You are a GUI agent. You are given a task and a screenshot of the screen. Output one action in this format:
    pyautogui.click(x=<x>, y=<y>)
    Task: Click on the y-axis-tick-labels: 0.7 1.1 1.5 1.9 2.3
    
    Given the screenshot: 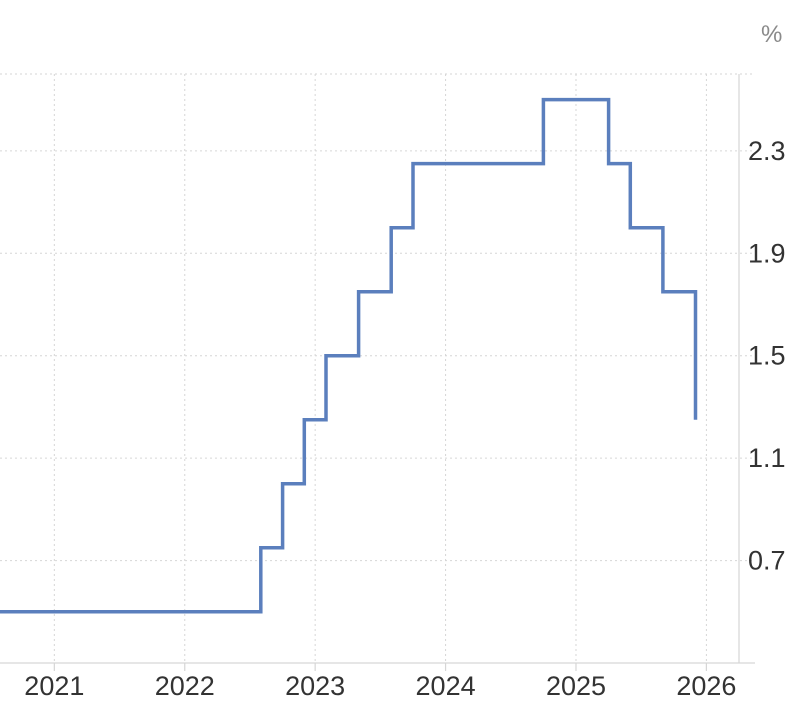 What is the action you would take?
    pyautogui.click(x=767, y=356)
    